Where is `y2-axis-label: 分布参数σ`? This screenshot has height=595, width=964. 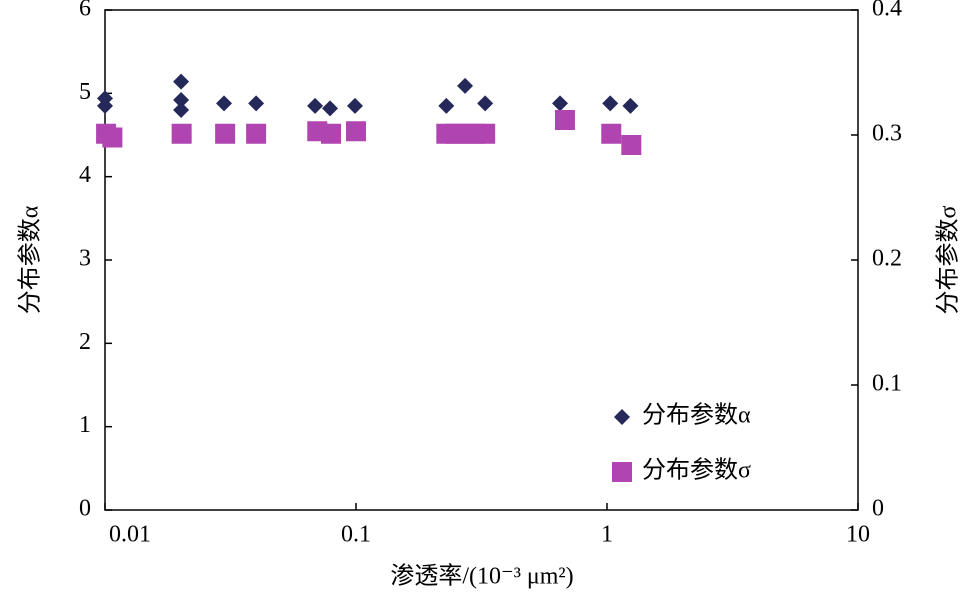 y2-axis-label: 分布参数σ is located at coordinates (948, 259).